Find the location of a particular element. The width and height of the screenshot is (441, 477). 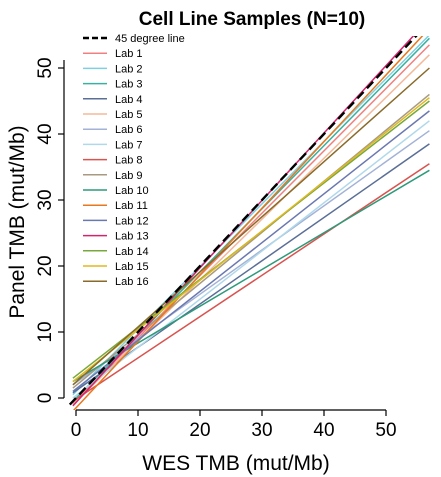

legend-label-lab-11: Lab 11 is located at coordinates (131, 206).